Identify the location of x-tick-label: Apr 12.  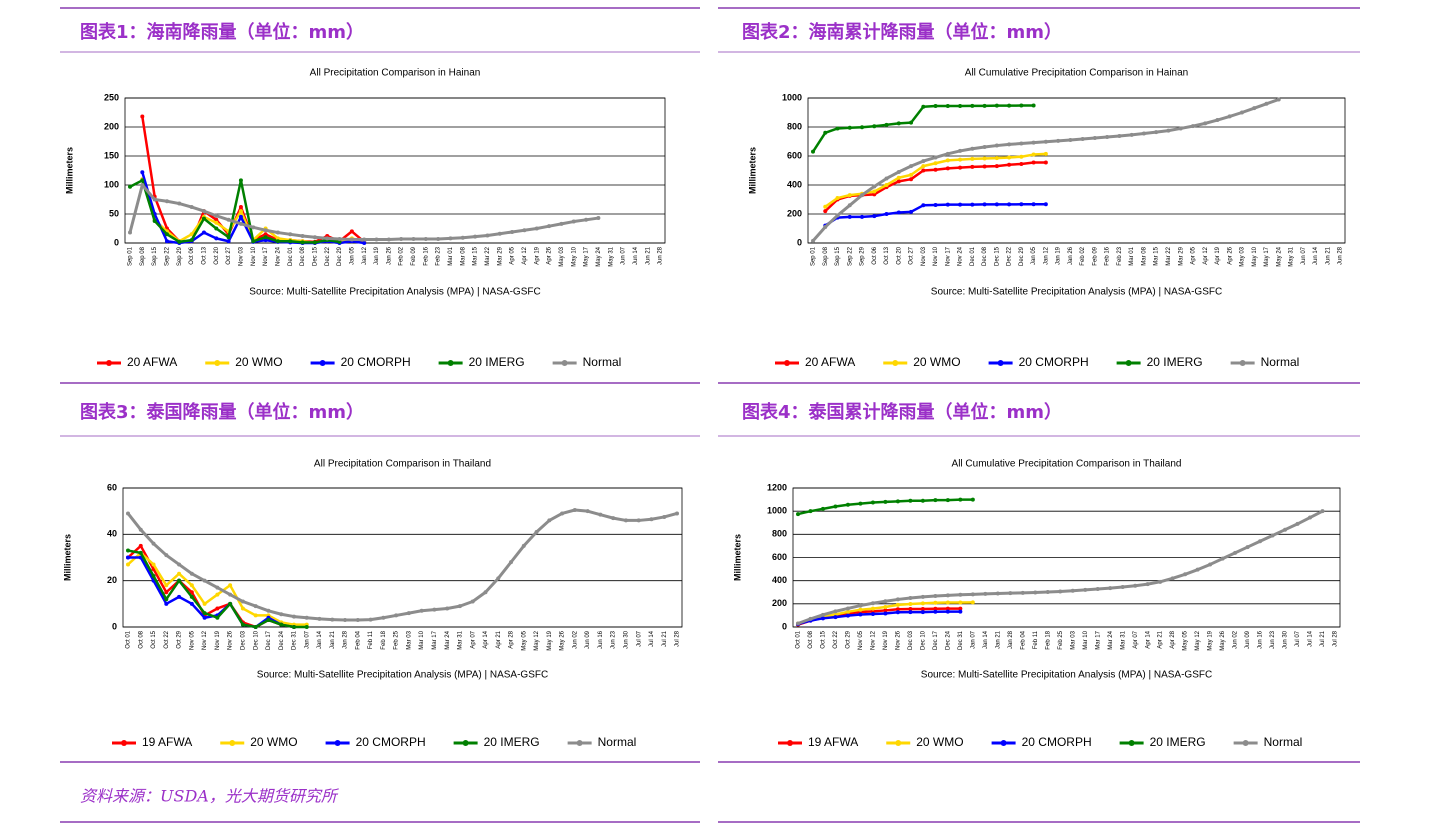
(1206, 255).